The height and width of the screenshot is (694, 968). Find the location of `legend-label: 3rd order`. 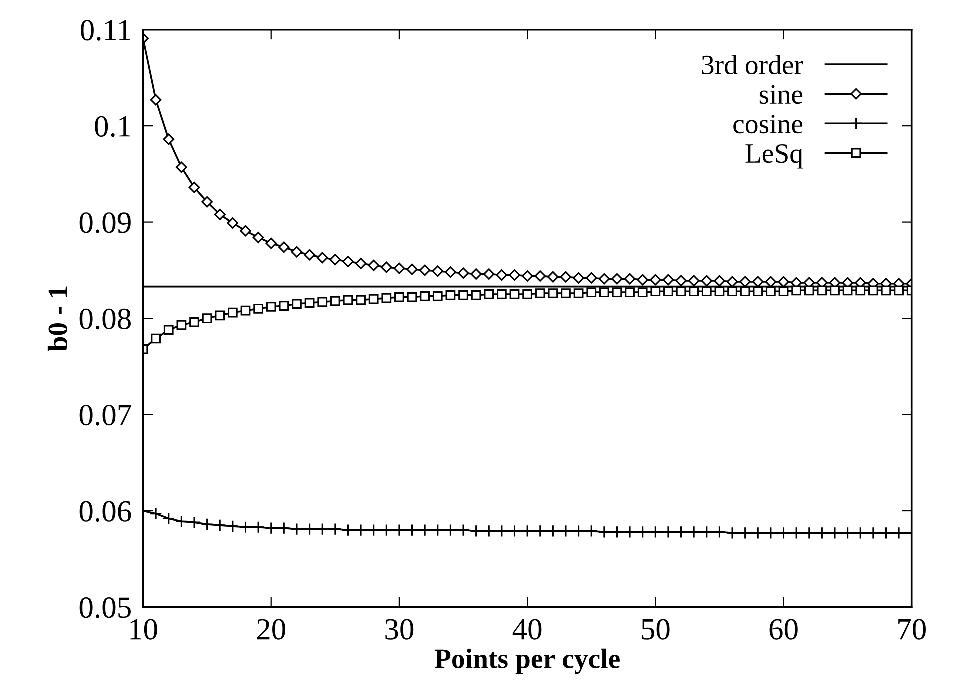

legend-label: 3rd order is located at coordinates (753, 65).